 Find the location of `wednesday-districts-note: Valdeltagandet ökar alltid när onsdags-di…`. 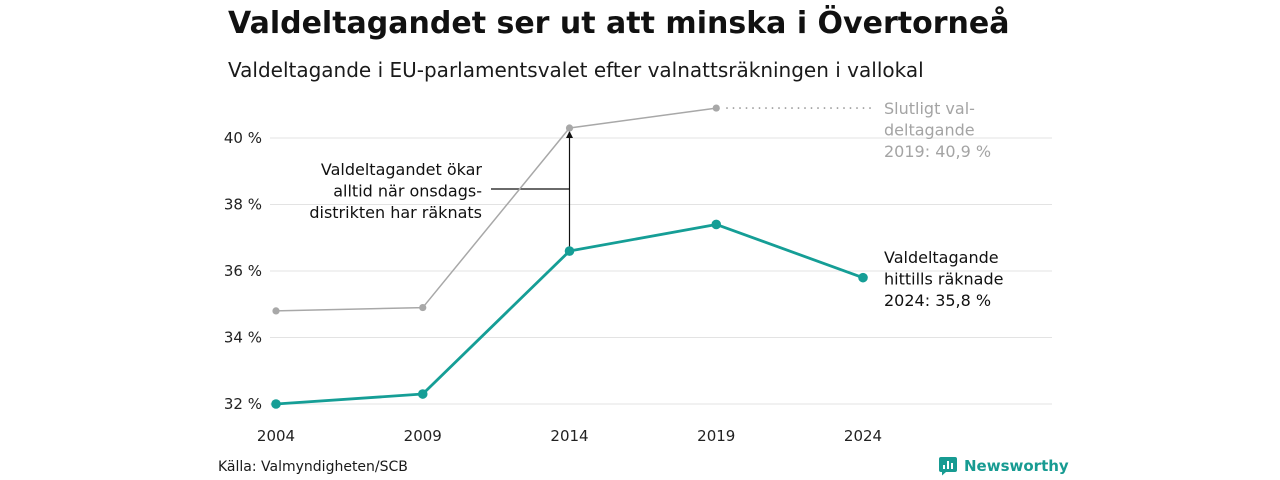

wednesday-districts-note: Valdeltagandet ökar alltid när onsdags-di… is located at coordinates (395, 191).